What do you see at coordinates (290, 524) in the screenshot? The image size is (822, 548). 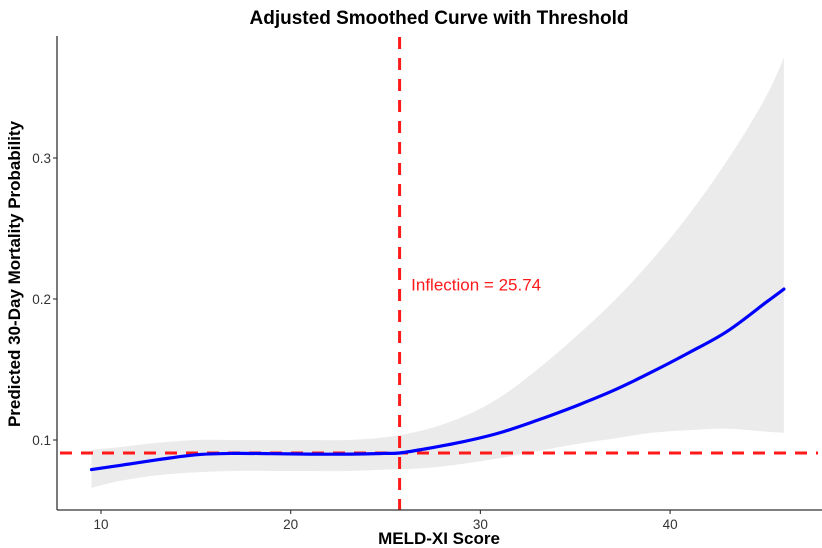 I see `x-tick-label: 20` at bounding box center [290, 524].